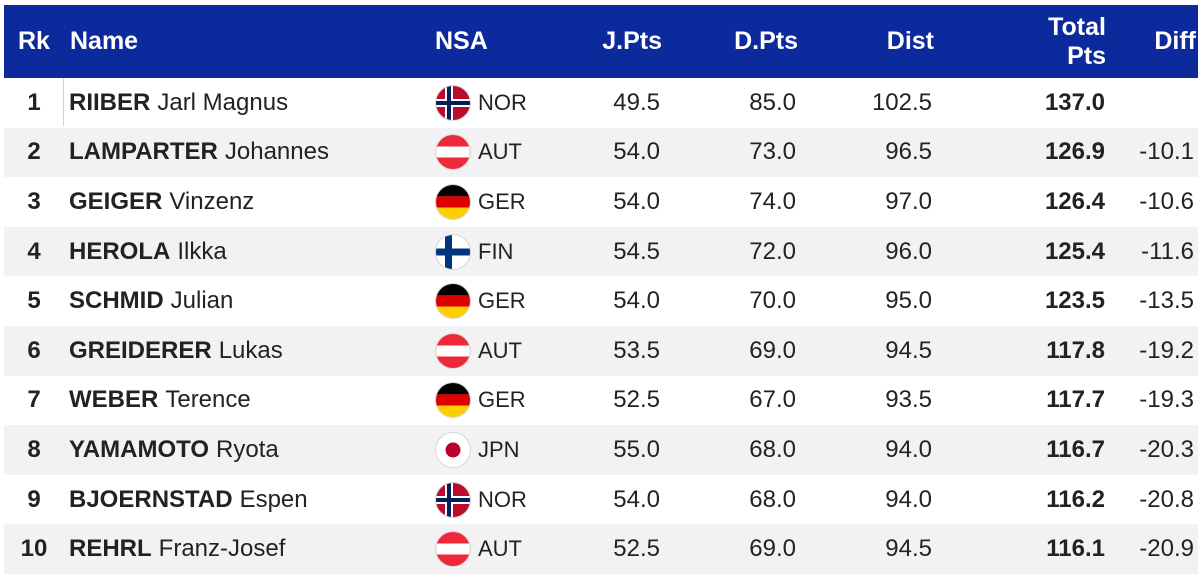 The height and width of the screenshot is (574, 1200). What do you see at coordinates (766, 41) in the screenshot?
I see `header-distance-points: D.Pts` at bounding box center [766, 41].